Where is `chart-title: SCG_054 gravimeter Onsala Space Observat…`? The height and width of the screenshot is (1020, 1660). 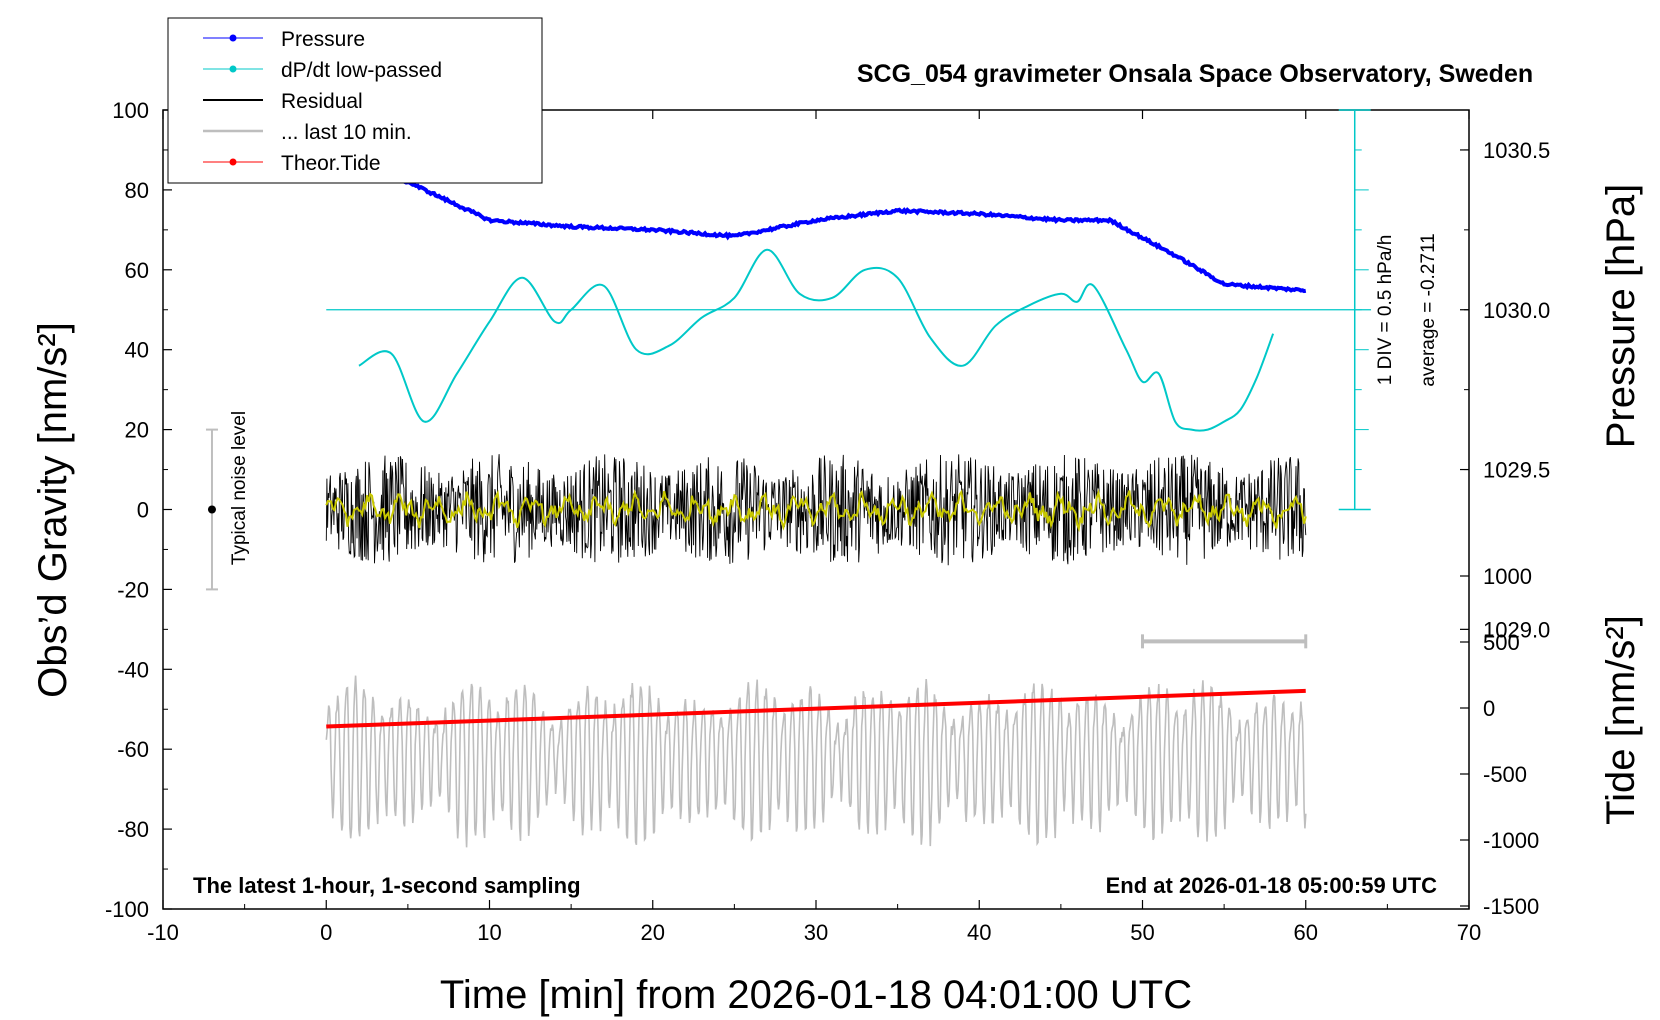
chart-title: SCG_054 gravimeter Onsala Space Observat… is located at coordinates (1195, 74).